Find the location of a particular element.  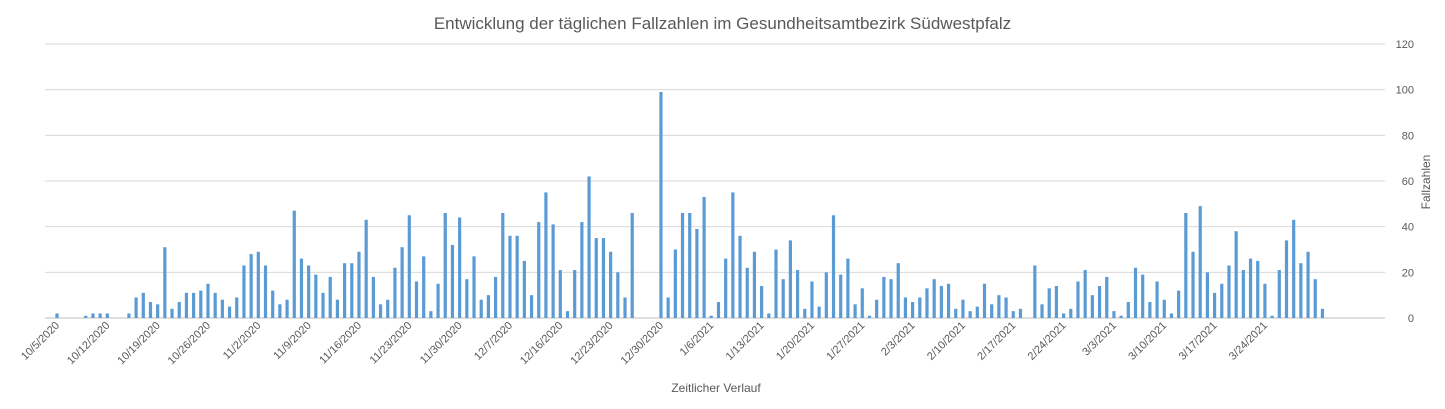

x-tick-label: 1/13/2021 is located at coordinates (745, 341).